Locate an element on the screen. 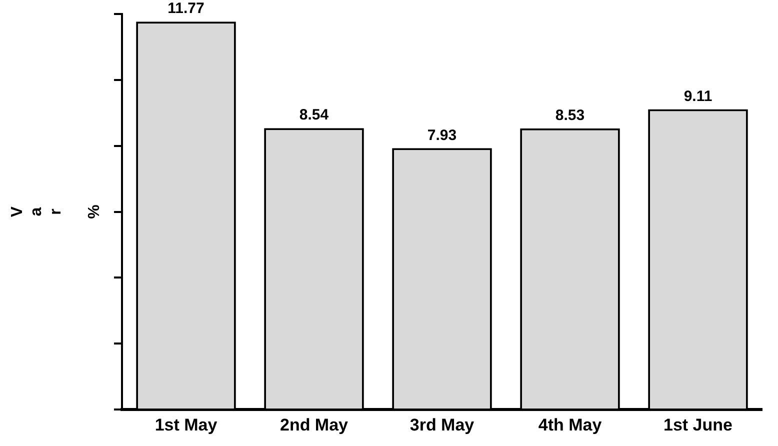 Image resolution: width=778 pixels, height=446 pixels. data-label: 11.77 is located at coordinates (186, 9).